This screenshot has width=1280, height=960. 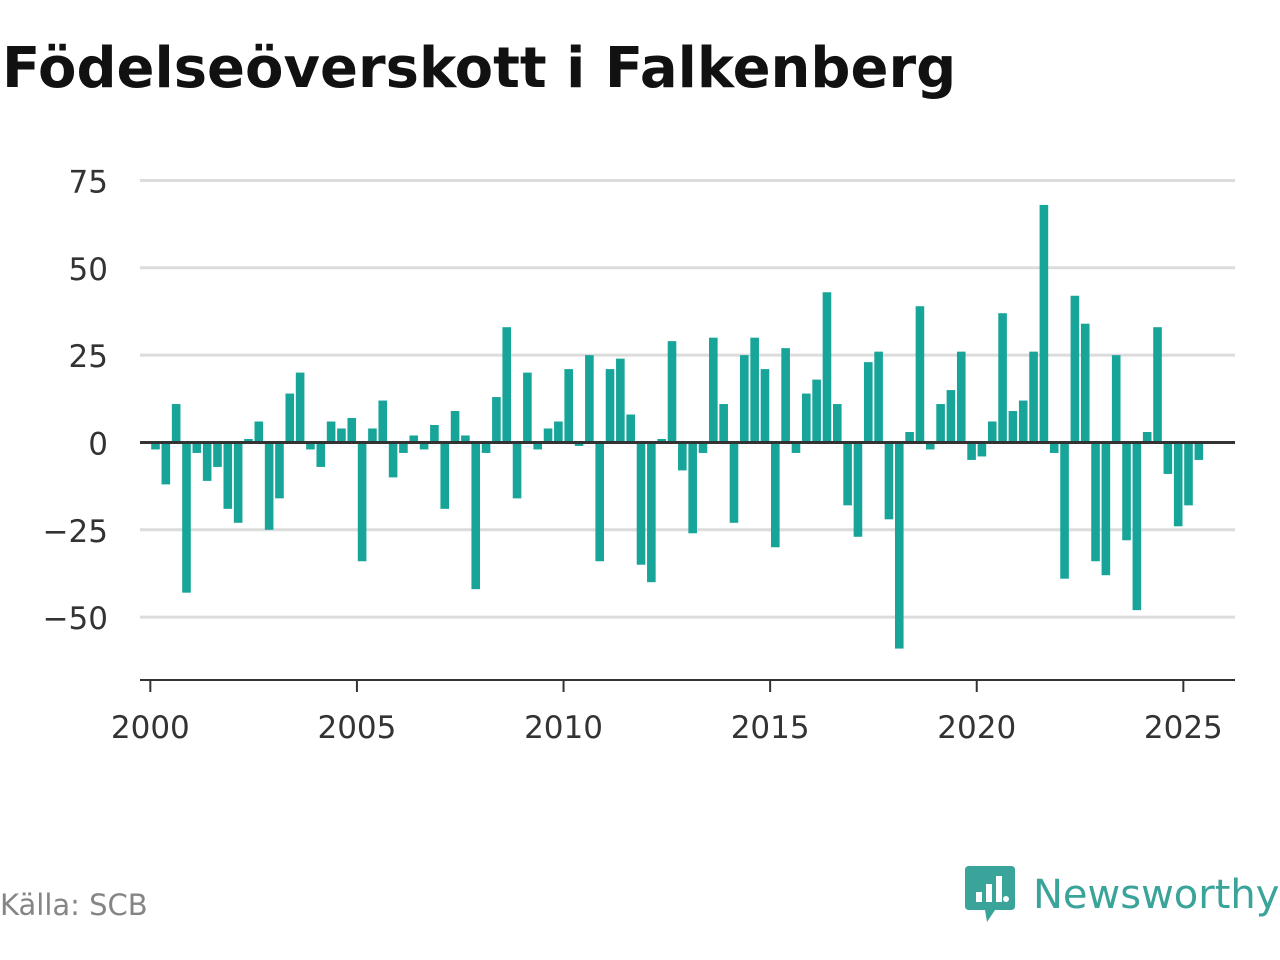 What do you see at coordinates (1183, 728) in the screenshot?
I see `x-tick-label: 2025` at bounding box center [1183, 728].